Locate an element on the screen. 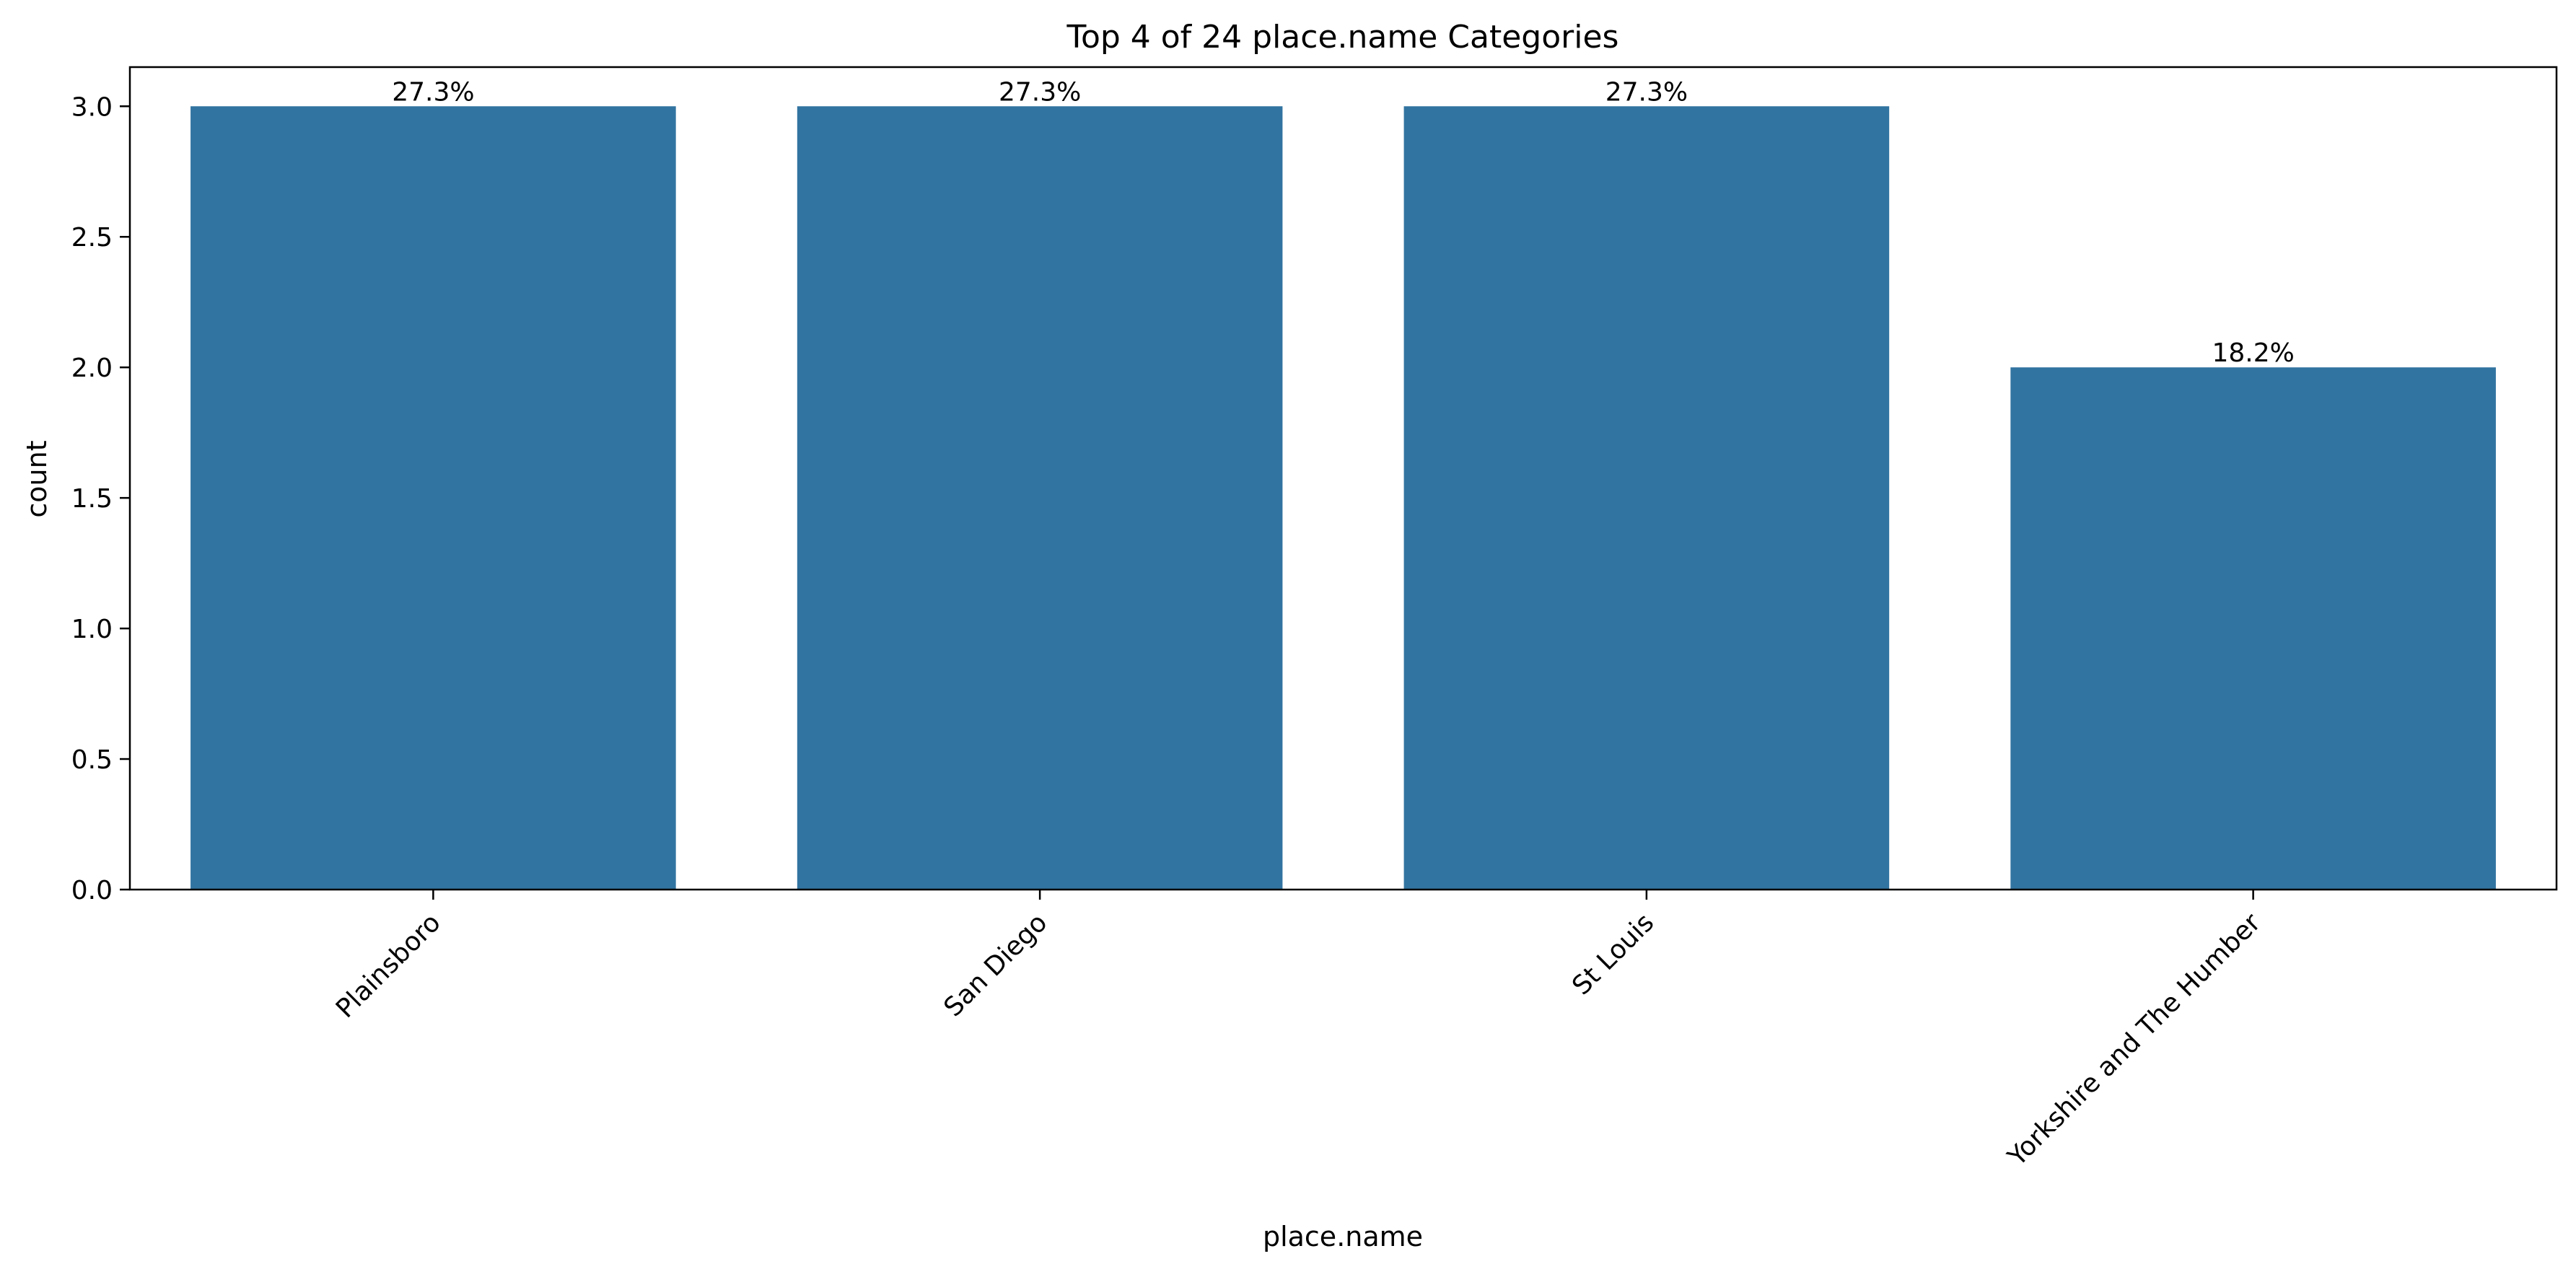 The image size is (2576, 1277). x-tick-label: Plainsboro is located at coordinates (388, 966).